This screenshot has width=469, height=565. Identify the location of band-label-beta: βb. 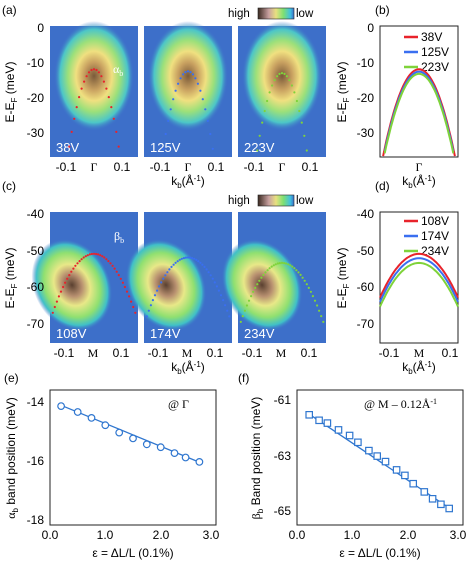
(119, 237).